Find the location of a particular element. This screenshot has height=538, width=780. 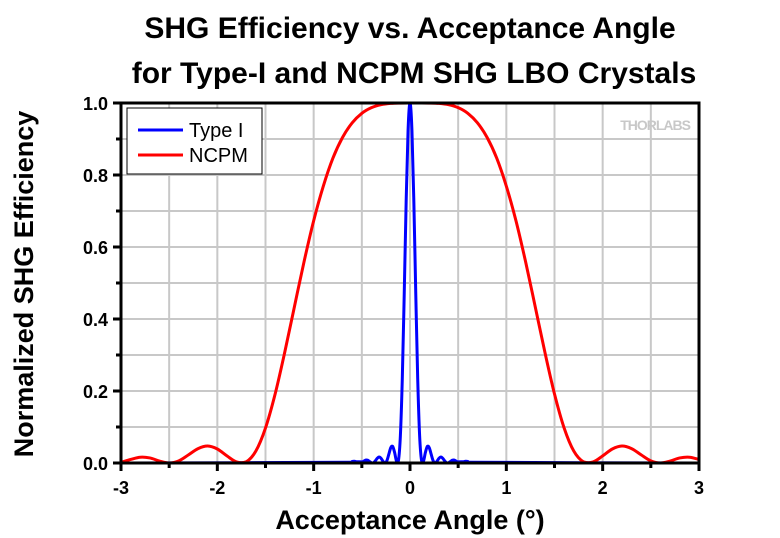

y-tick-label: 0.0 is located at coordinates (95, 464).